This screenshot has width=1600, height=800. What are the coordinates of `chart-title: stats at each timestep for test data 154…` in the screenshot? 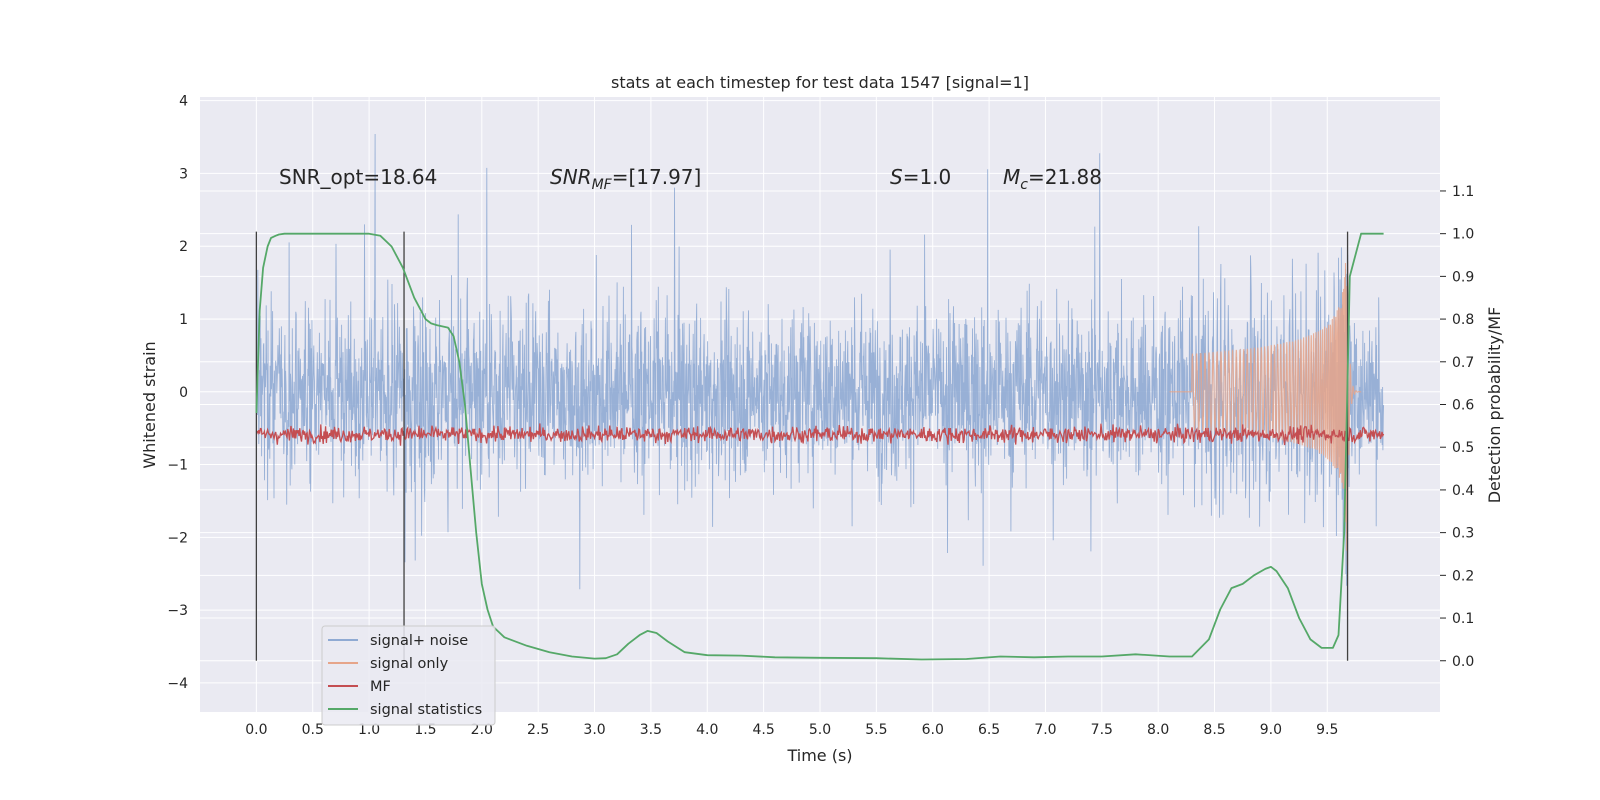 It's located at (820, 82).